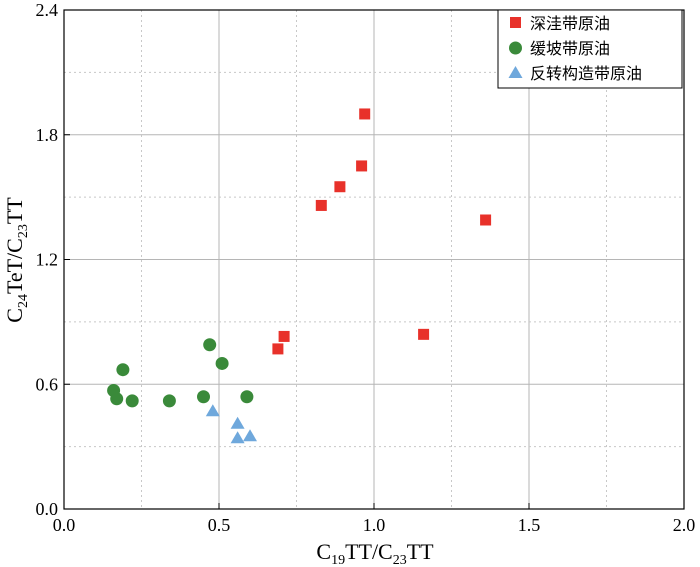 This screenshot has width=700, height=567. I want to click on y-title-sub: 24, so click(23, 301).